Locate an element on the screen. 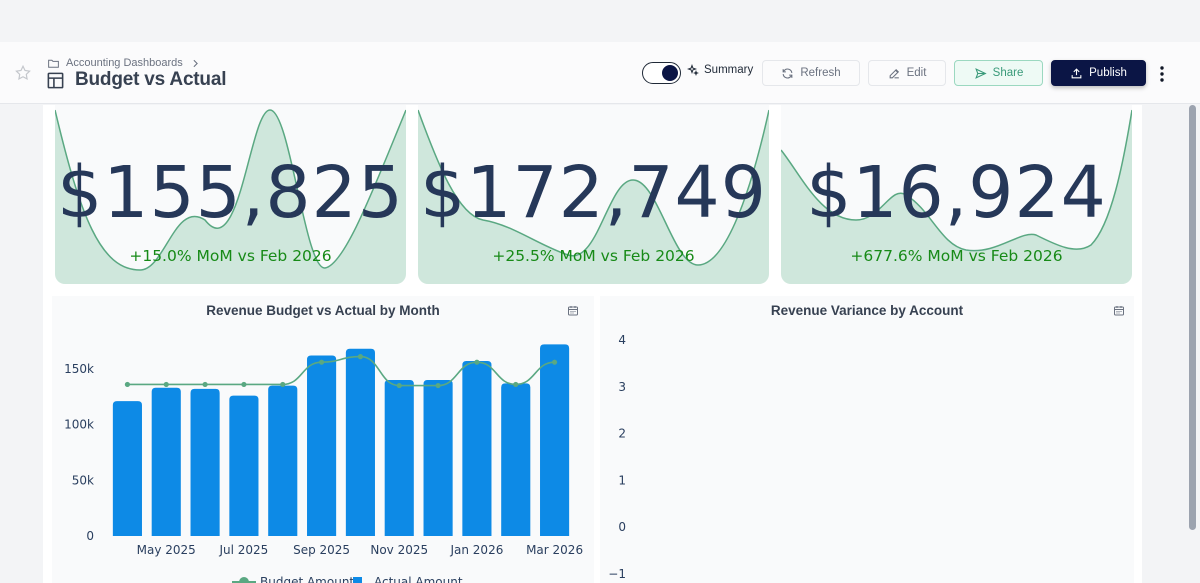 Image resolution: width=1200 pixels, height=583 pixels. refresh-icon is located at coordinates (787, 73).